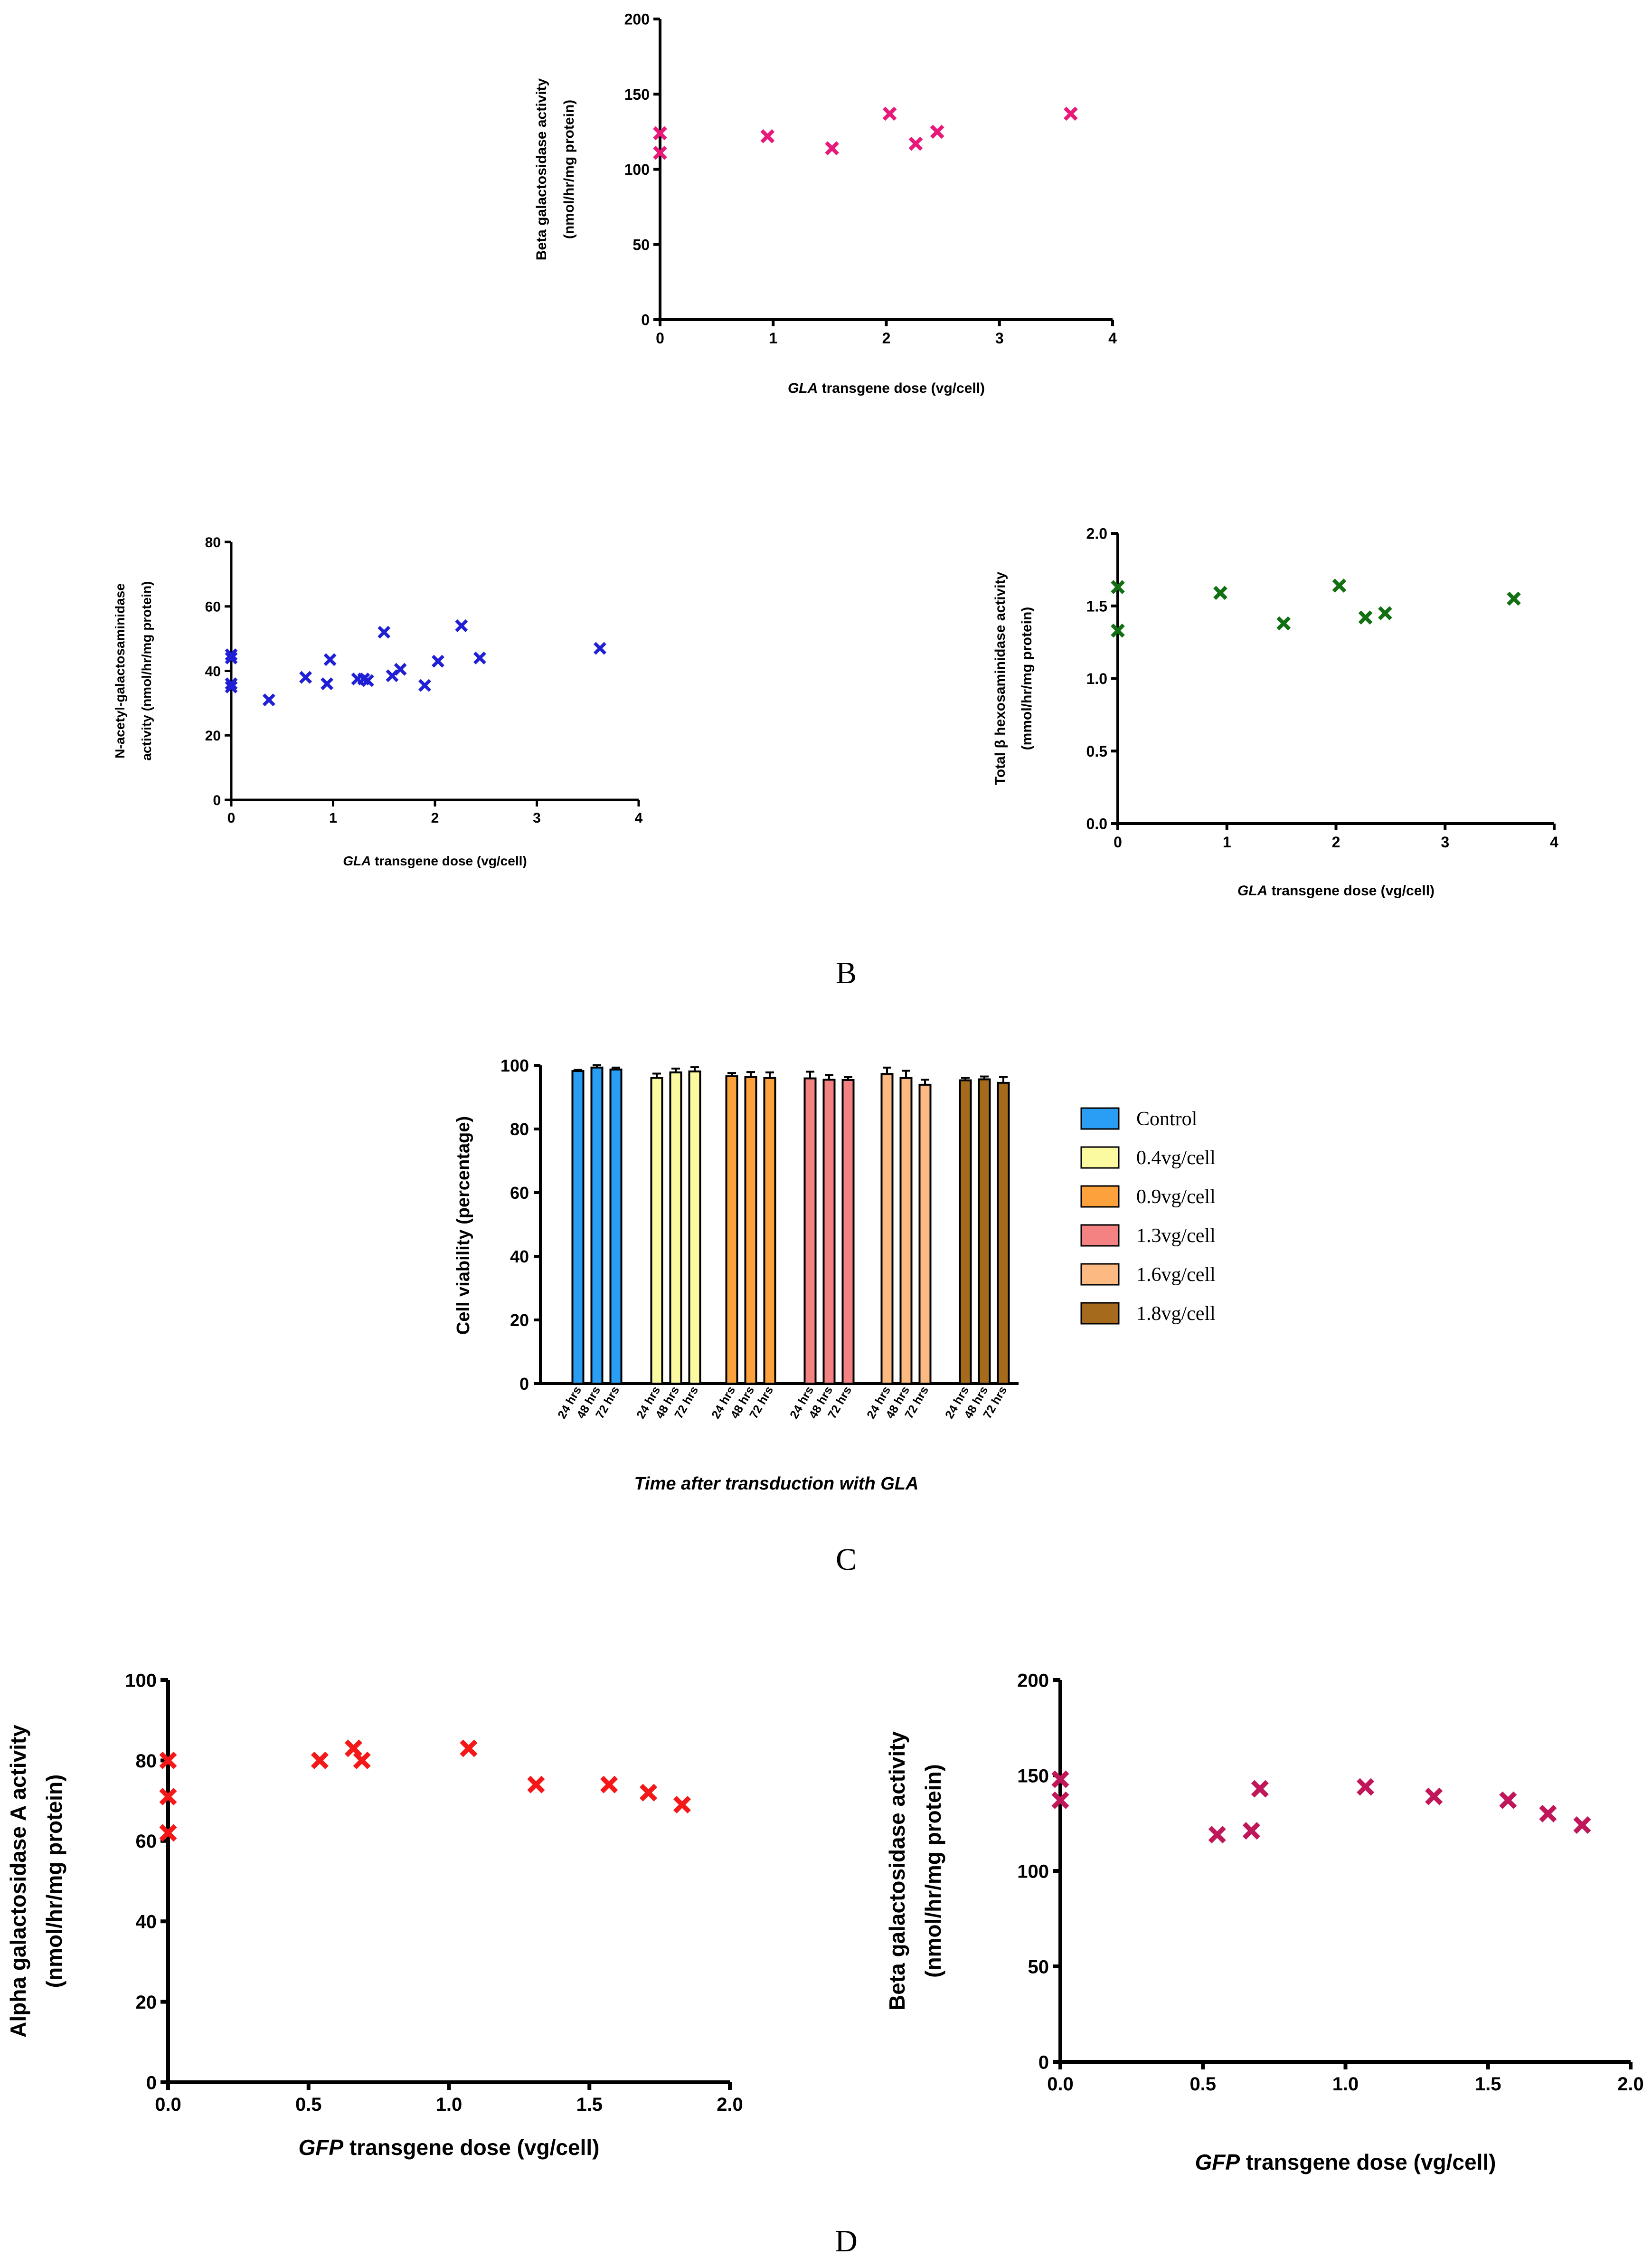 The image size is (1652, 2258). Describe the element at coordinates (1118, 842) in the screenshot. I see `x-tick-label: 0` at that location.